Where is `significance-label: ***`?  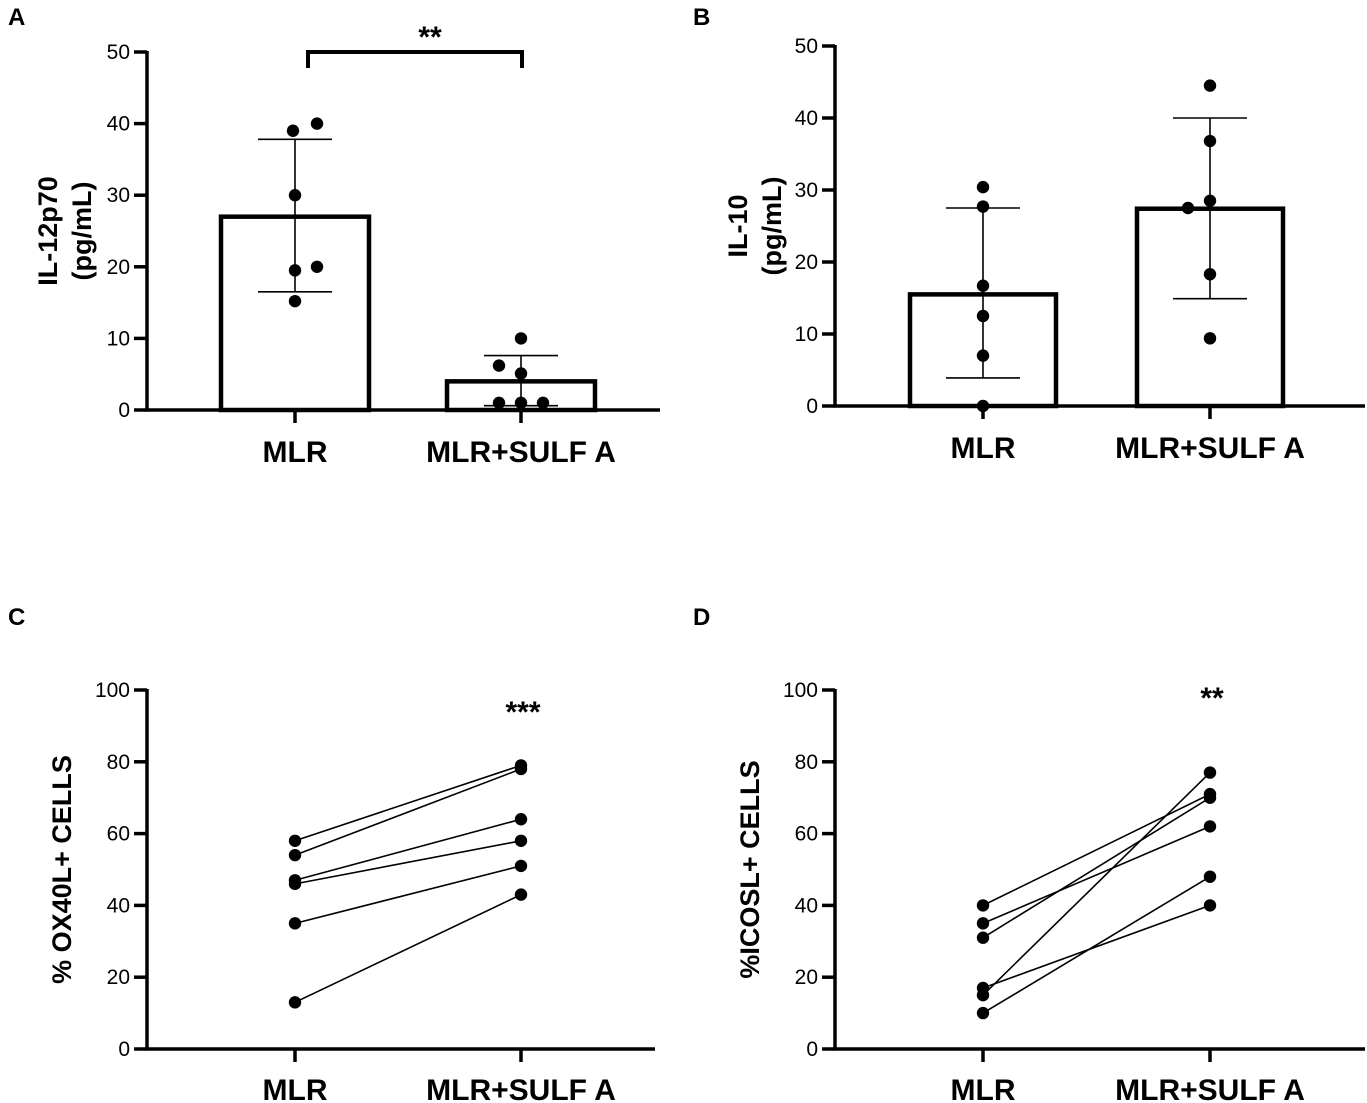 significance-label: *** is located at coordinates (522, 712).